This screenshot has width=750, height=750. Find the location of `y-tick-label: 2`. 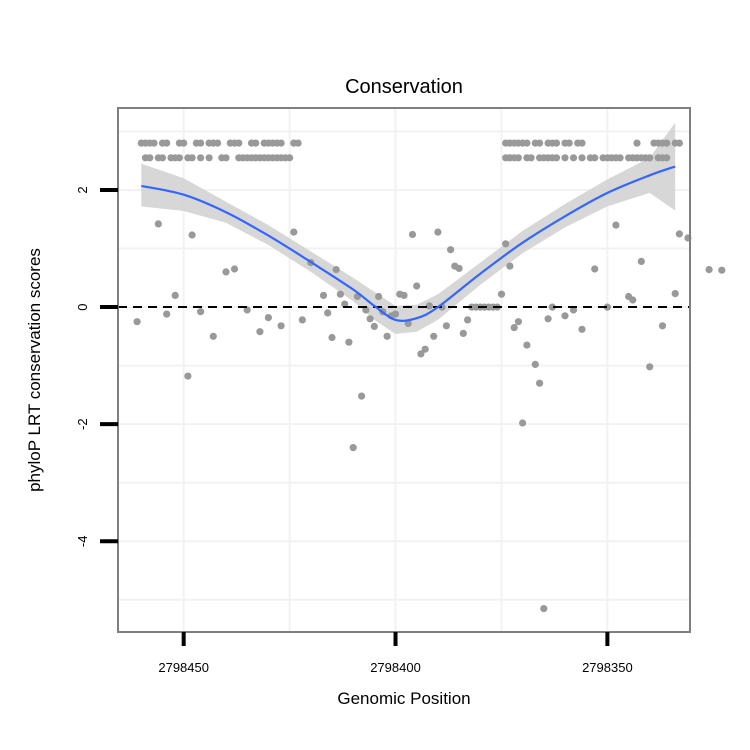

y-tick-label: 2 is located at coordinates (82, 189).